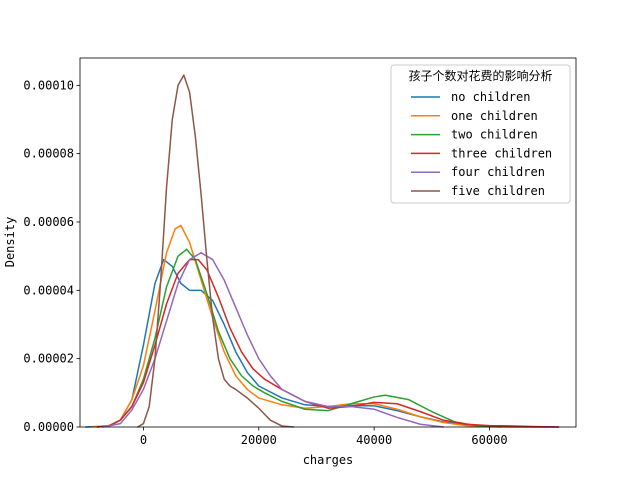 This screenshot has height=480, width=640. I want to click on y-tick-label: 0.00006, so click(48, 222).